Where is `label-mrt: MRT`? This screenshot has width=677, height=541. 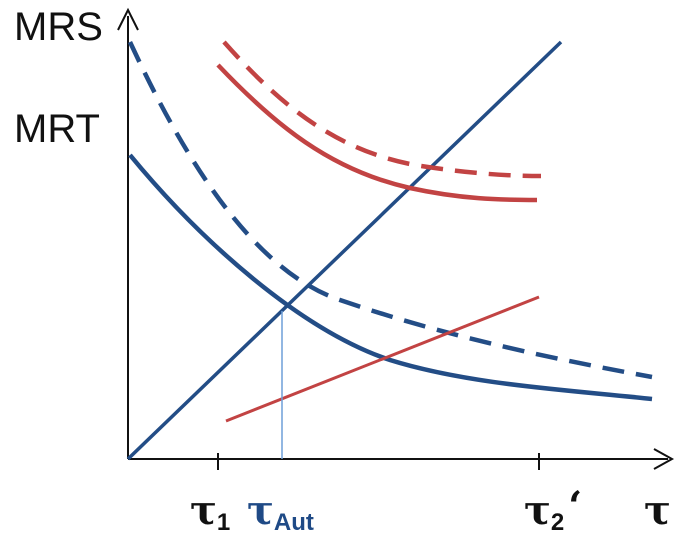
label-mrt: MRT is located at coordinates (57, 129).